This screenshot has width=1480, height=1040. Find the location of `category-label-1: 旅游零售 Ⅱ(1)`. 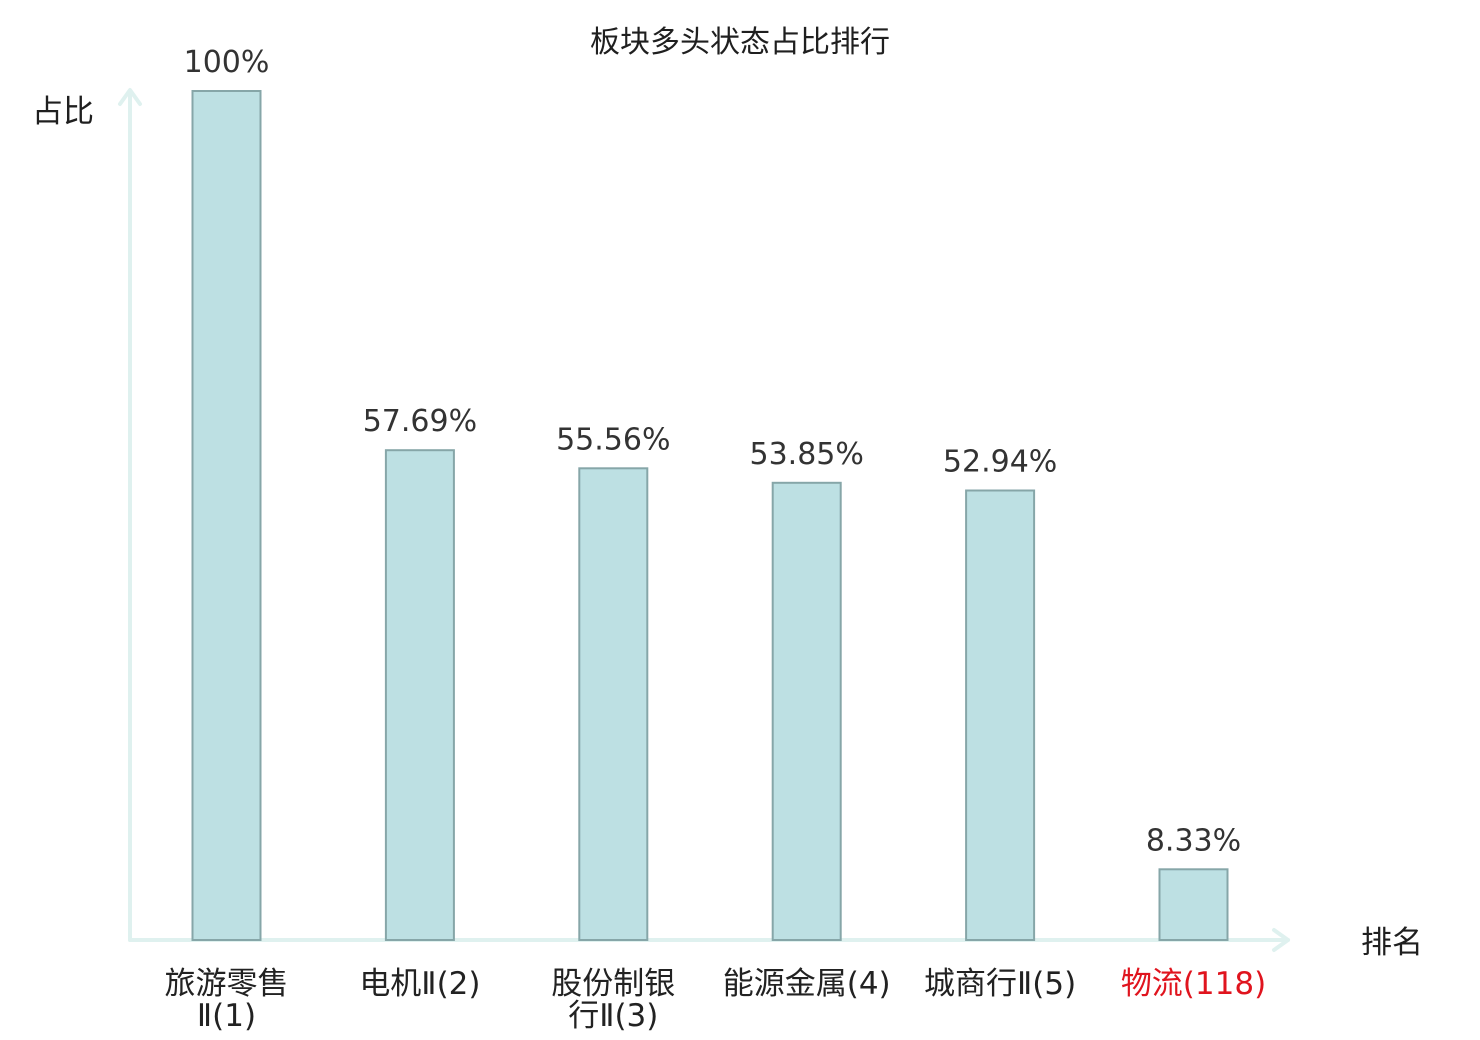

category-label-1: 旅游零售 Ⅱ(1) is located at coordinates (227, 1000).